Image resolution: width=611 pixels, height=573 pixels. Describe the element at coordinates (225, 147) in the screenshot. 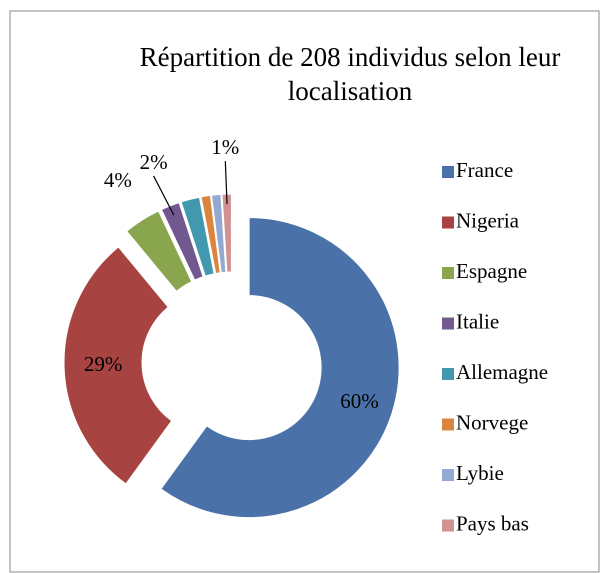

I see `data-label: 1%` at that location.